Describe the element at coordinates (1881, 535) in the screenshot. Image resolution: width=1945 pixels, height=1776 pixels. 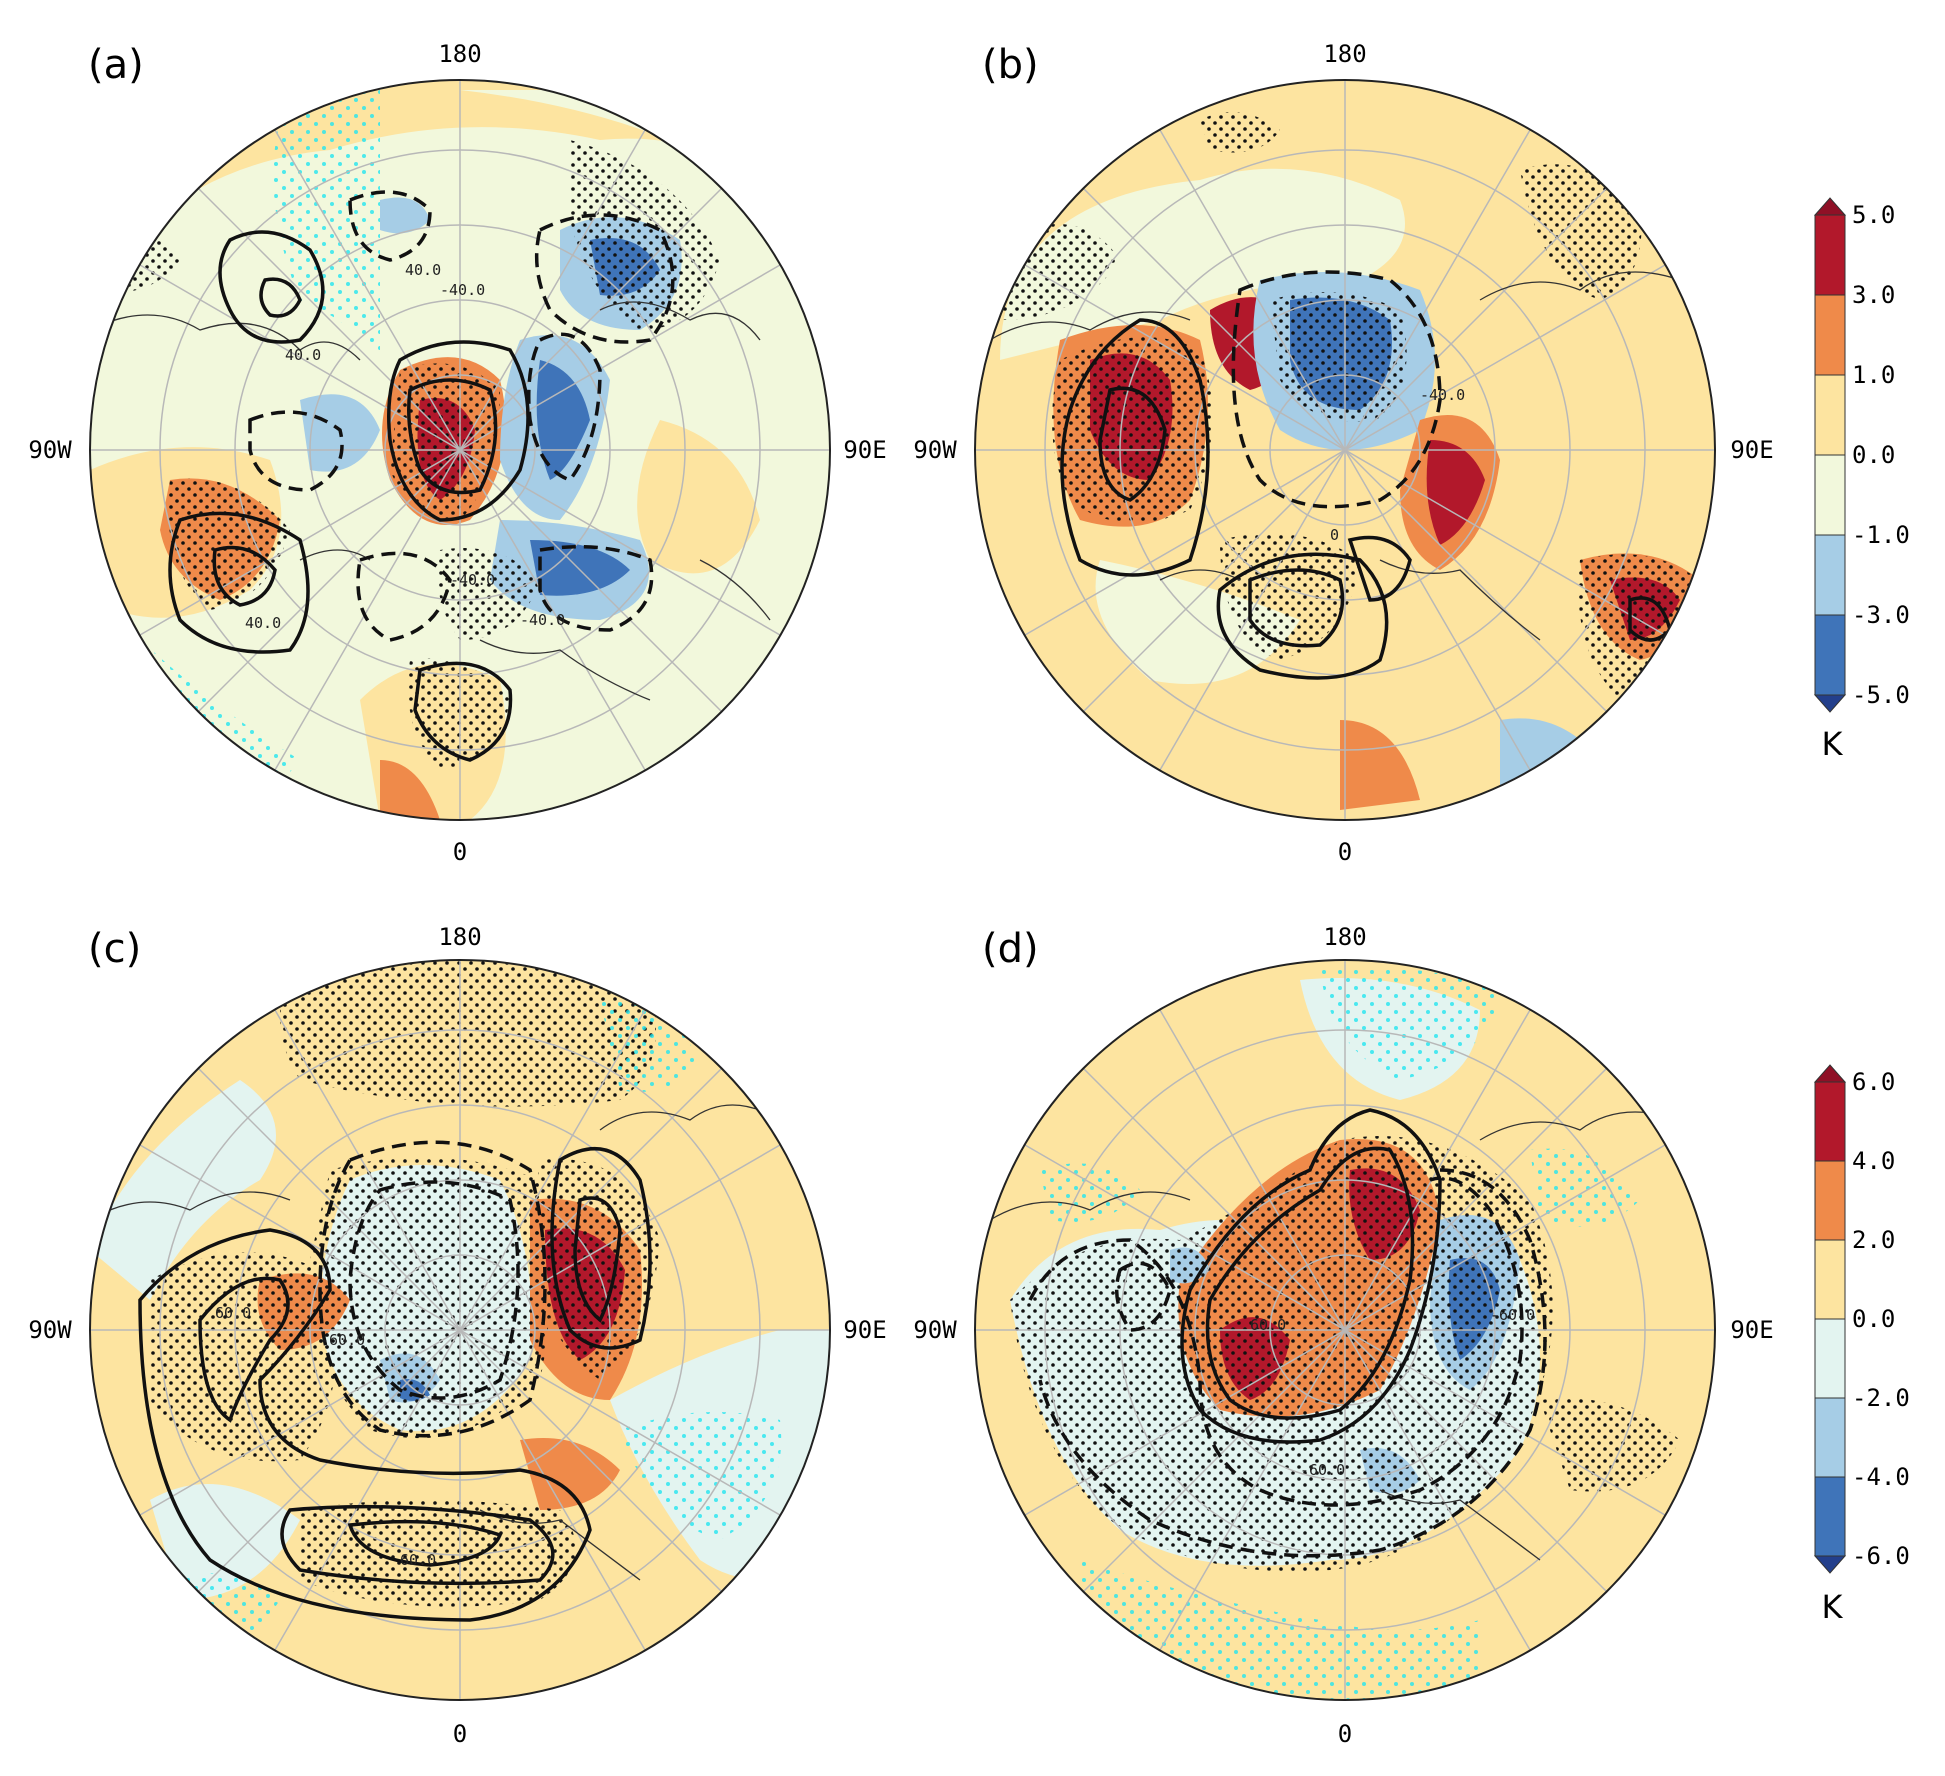
I see `colorbar-top-tick: -1.0` at that location.